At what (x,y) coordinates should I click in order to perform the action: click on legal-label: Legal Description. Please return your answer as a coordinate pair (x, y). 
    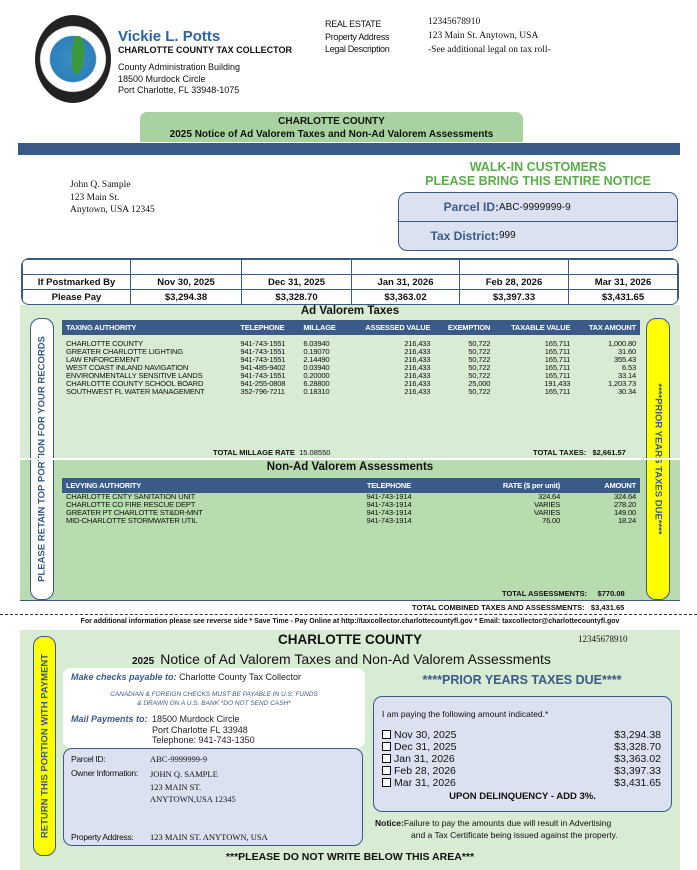
    Looking at the image, I should click on (357, 49).